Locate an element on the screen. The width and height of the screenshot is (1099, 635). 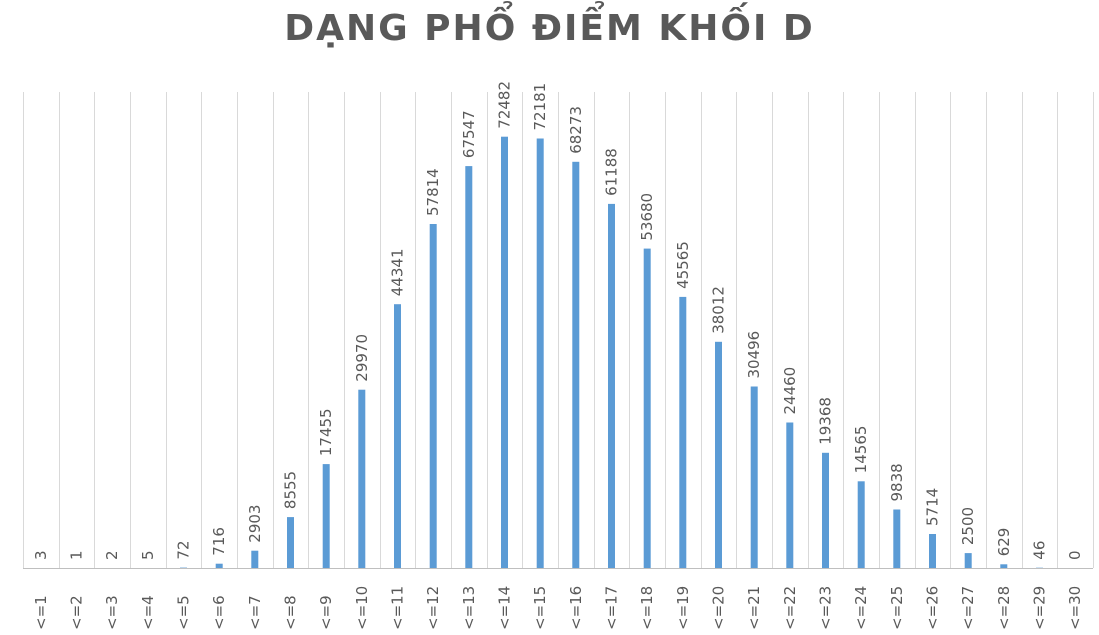
x-tick-label: <=29 is located at coordinates (1040, 608).